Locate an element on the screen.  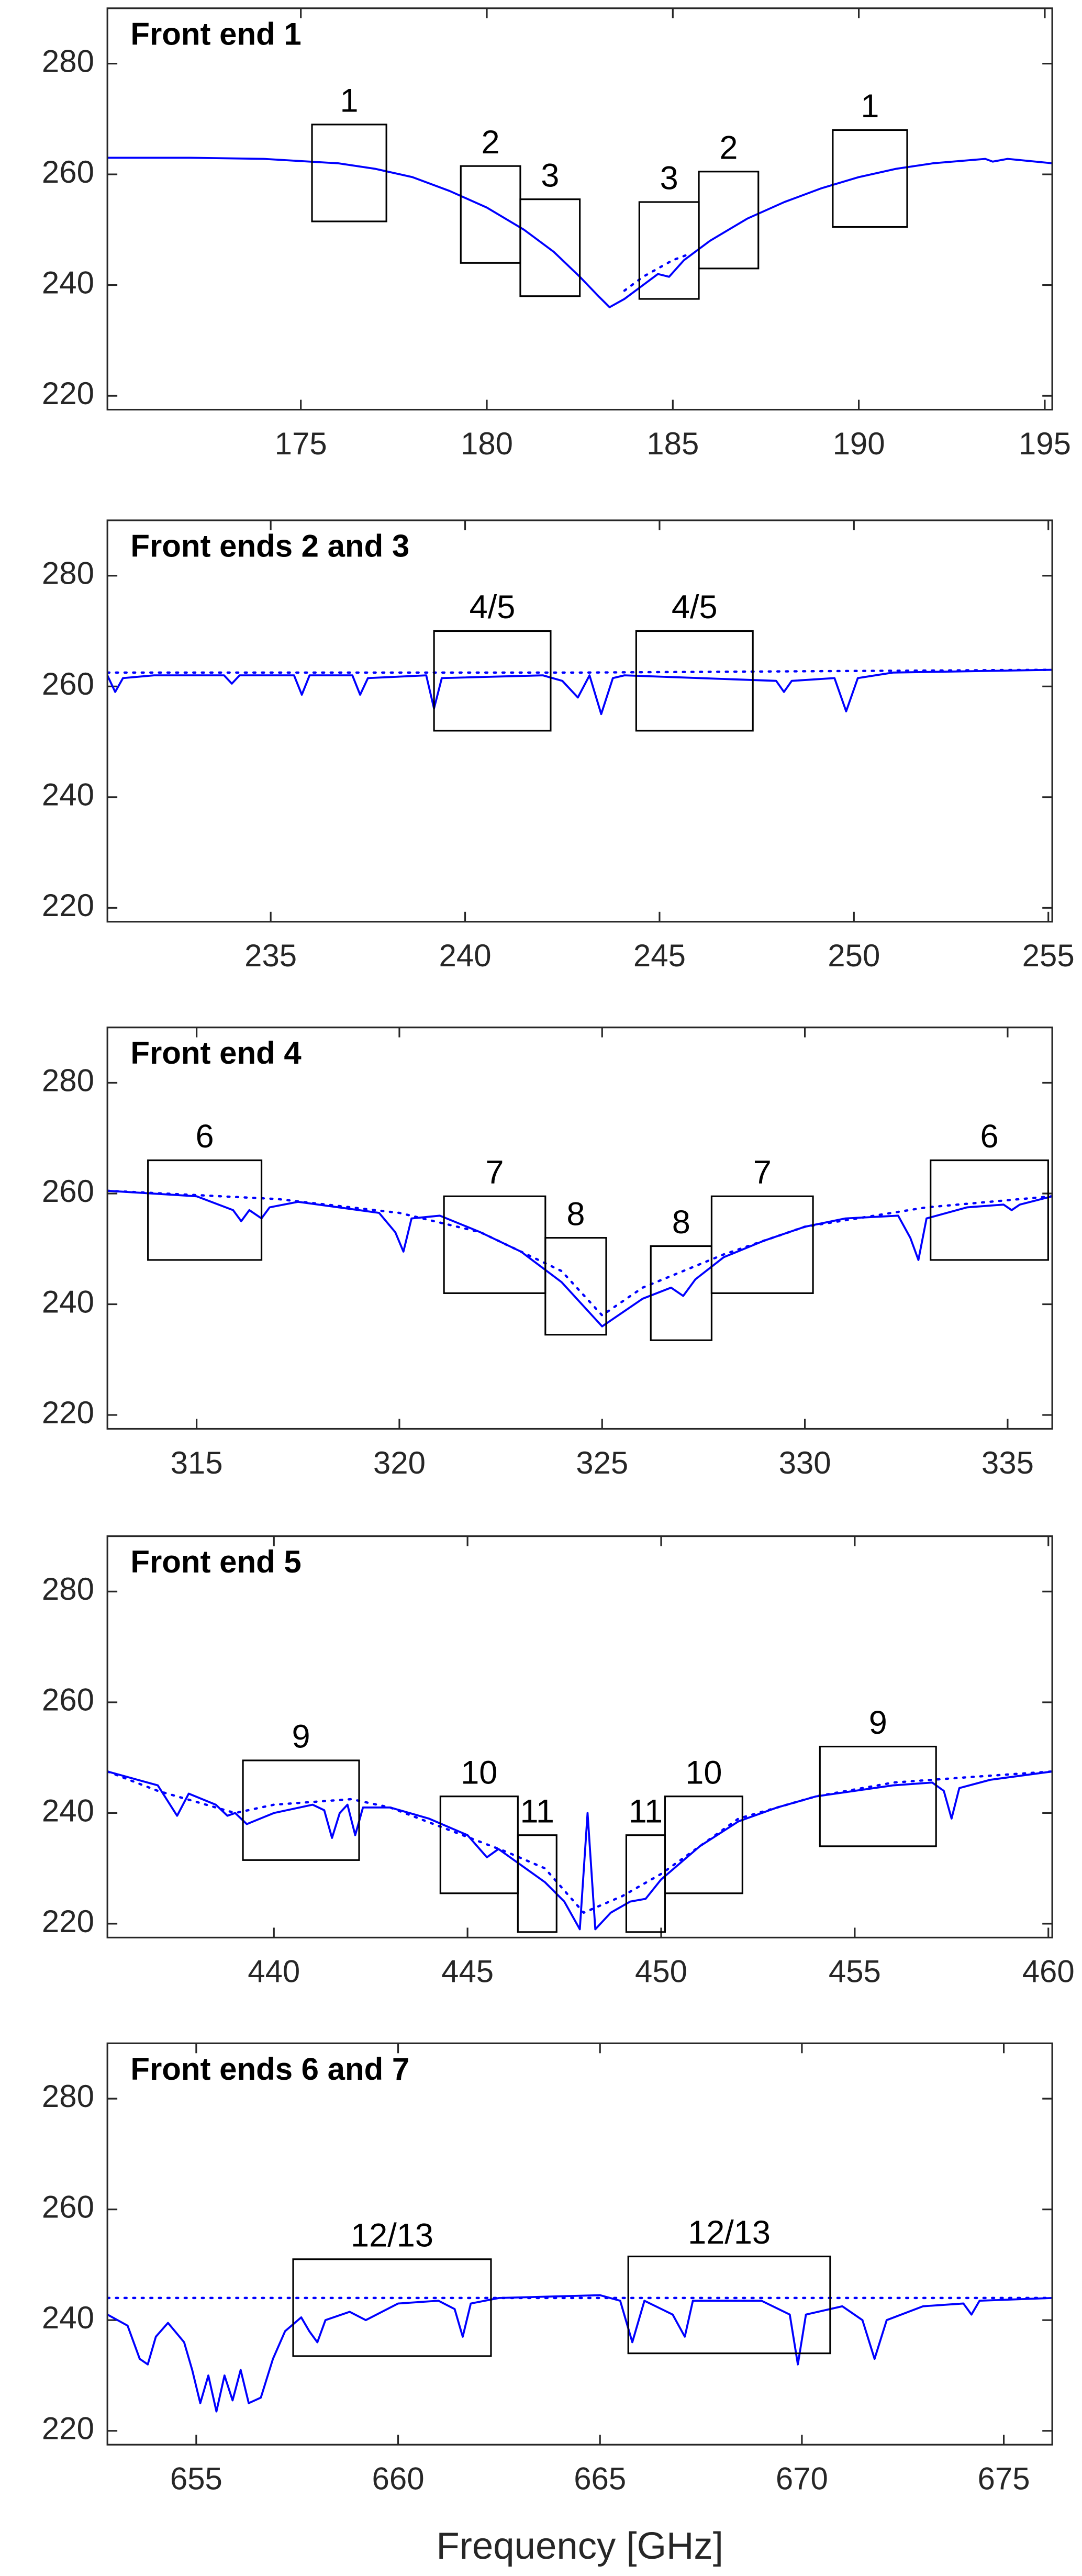
x-tick-label: 660 is located at coordinates (398, 2478).